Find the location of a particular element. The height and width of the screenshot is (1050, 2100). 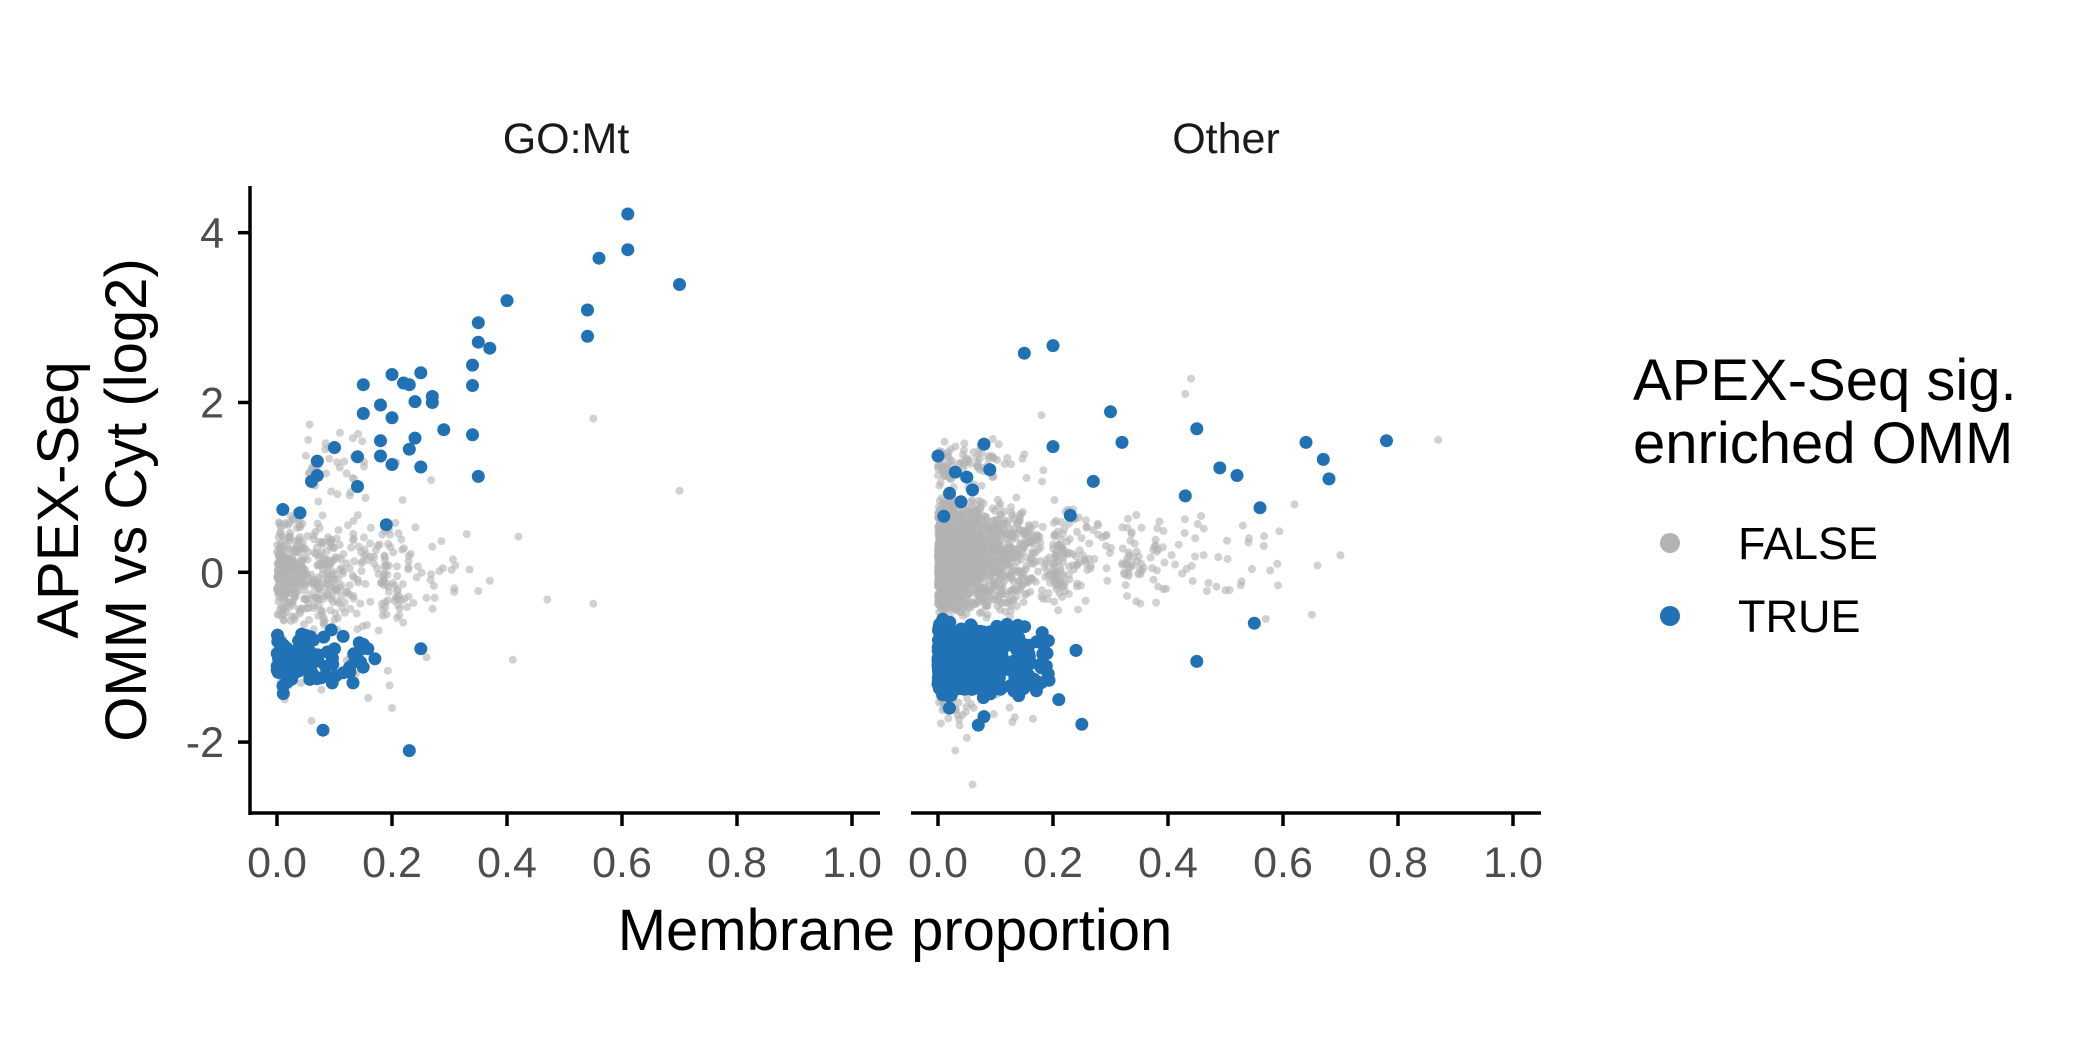

x-tick-label-other: 0.4 is located at coordinates (1168, 863).